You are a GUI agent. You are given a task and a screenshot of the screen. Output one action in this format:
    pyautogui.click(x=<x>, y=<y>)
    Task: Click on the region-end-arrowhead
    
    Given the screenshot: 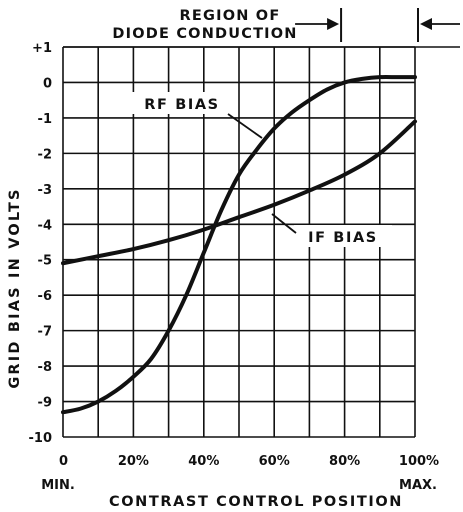 What is the action you would take?
    pyautogui.click(x=426, y=24)
    